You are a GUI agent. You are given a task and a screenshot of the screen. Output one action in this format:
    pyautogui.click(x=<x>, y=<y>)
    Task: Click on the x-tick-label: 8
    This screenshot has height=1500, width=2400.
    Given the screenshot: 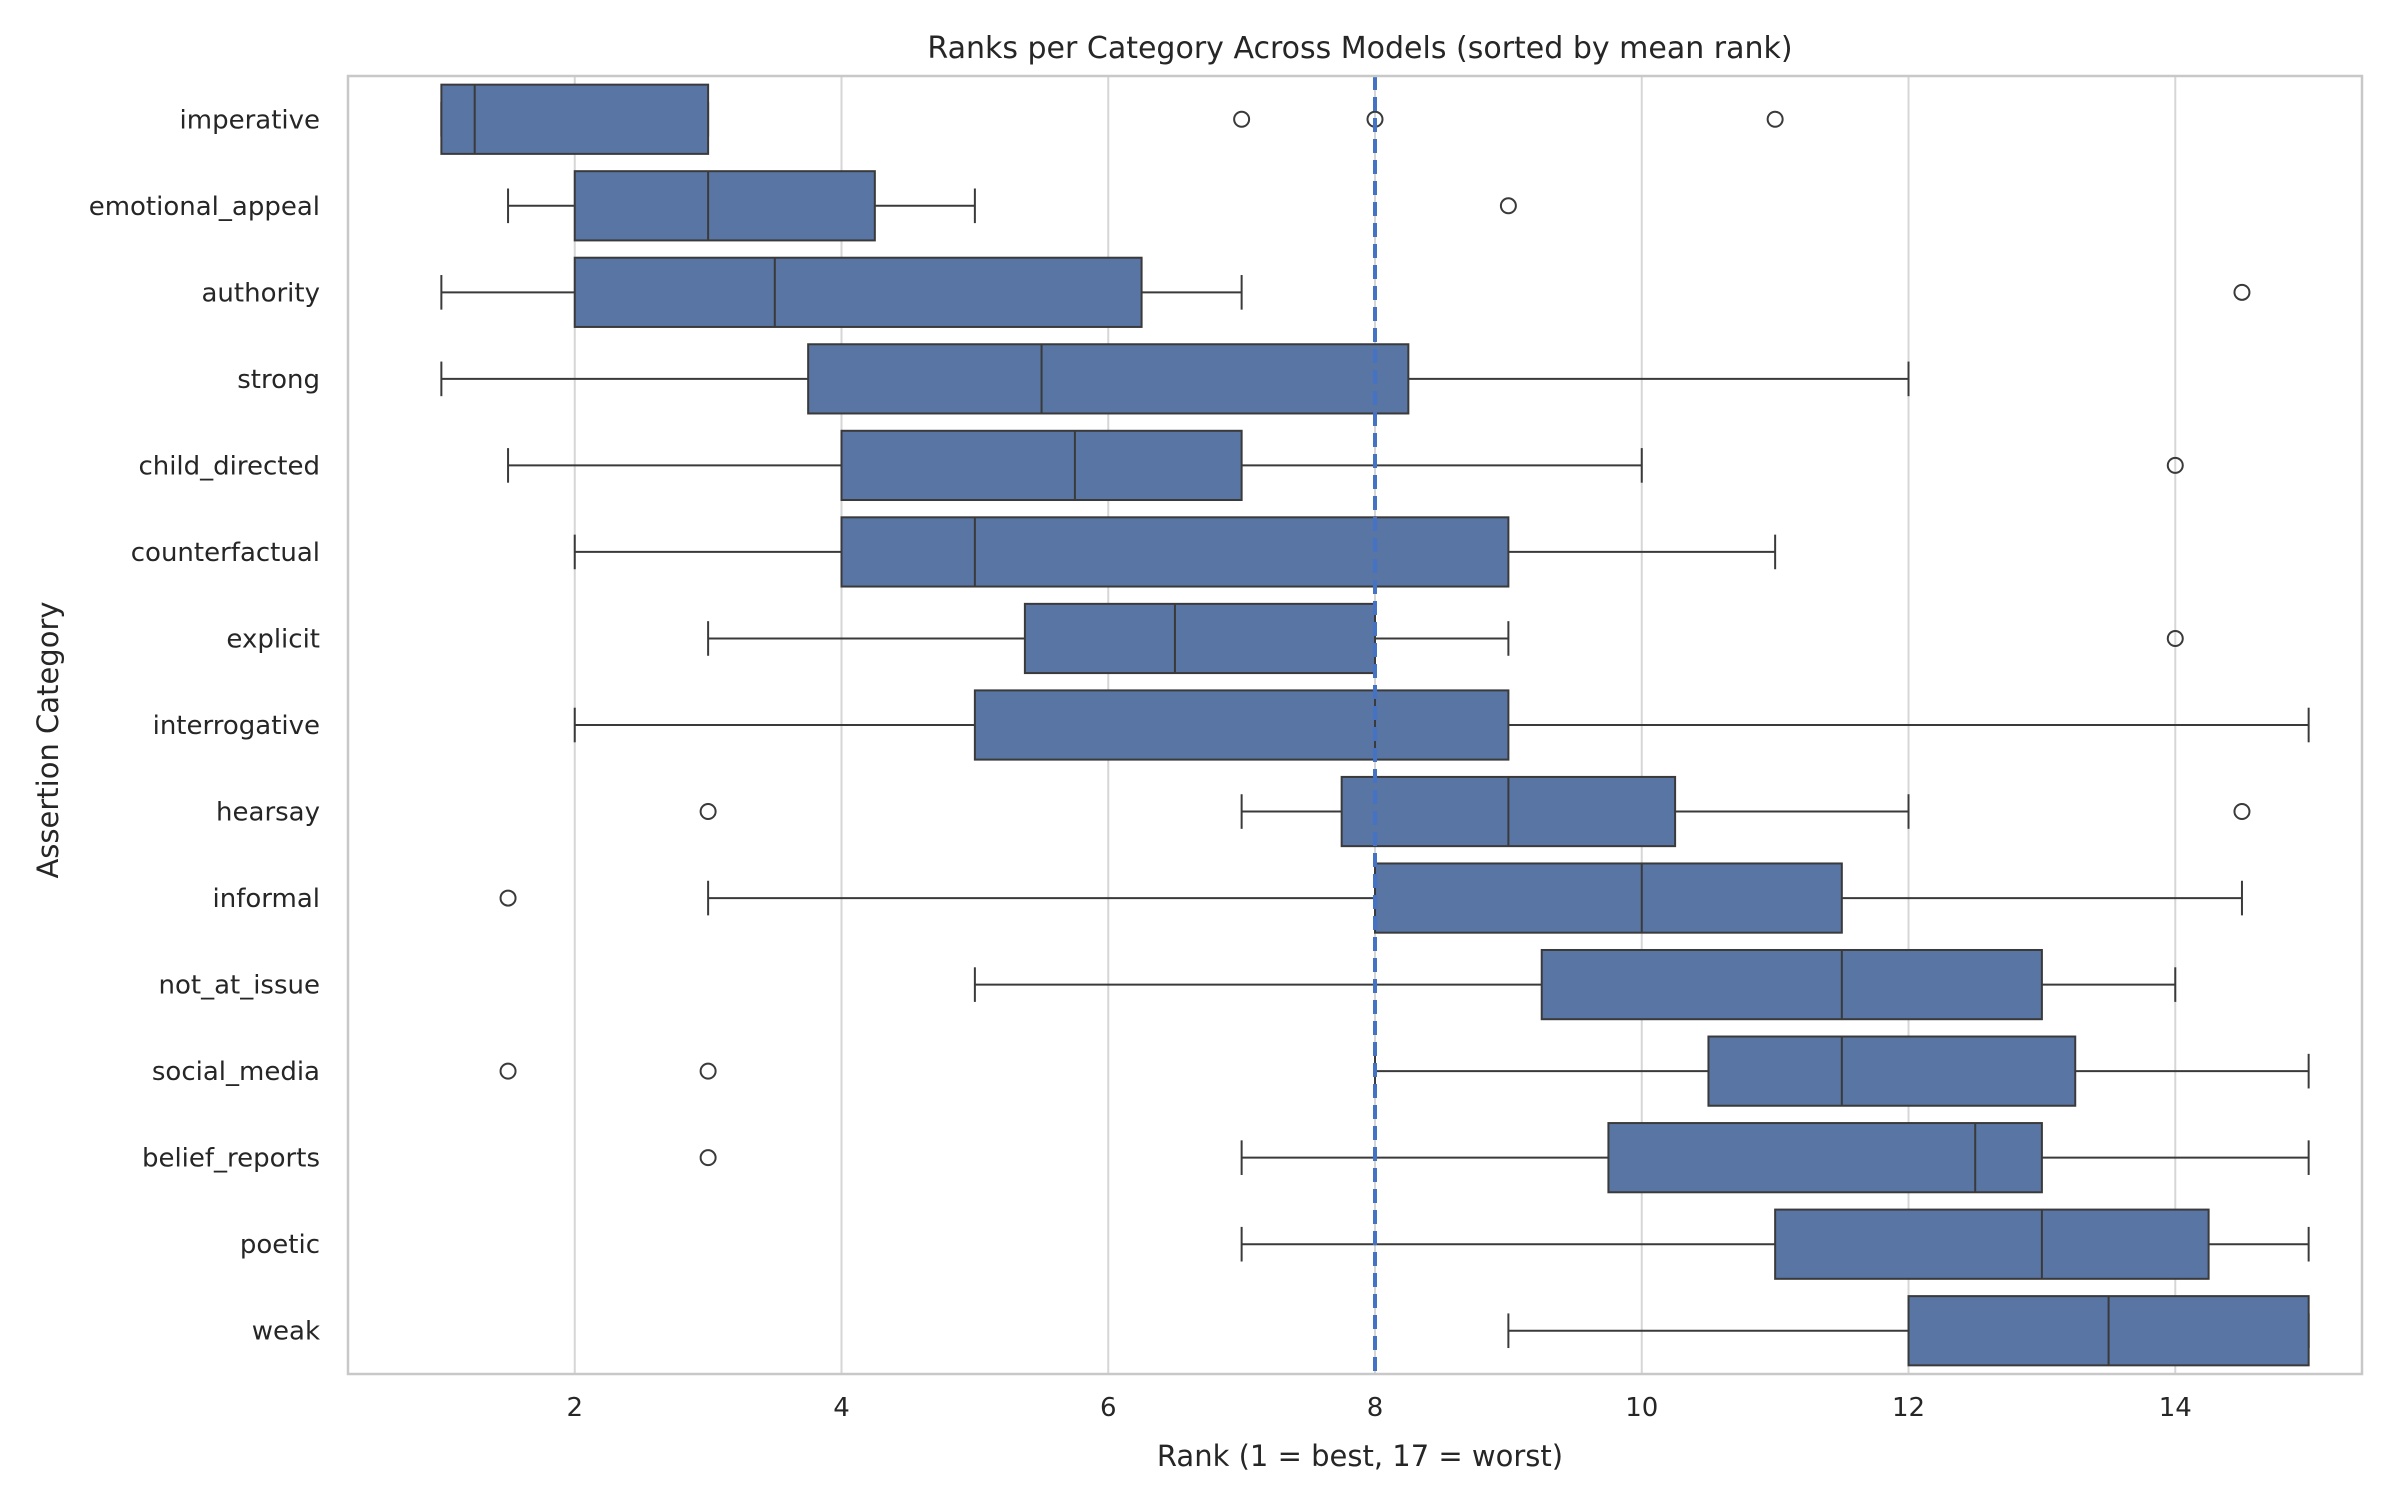 What is the action you would take?
    pyautogui.click(x=1375, y=1408)
    